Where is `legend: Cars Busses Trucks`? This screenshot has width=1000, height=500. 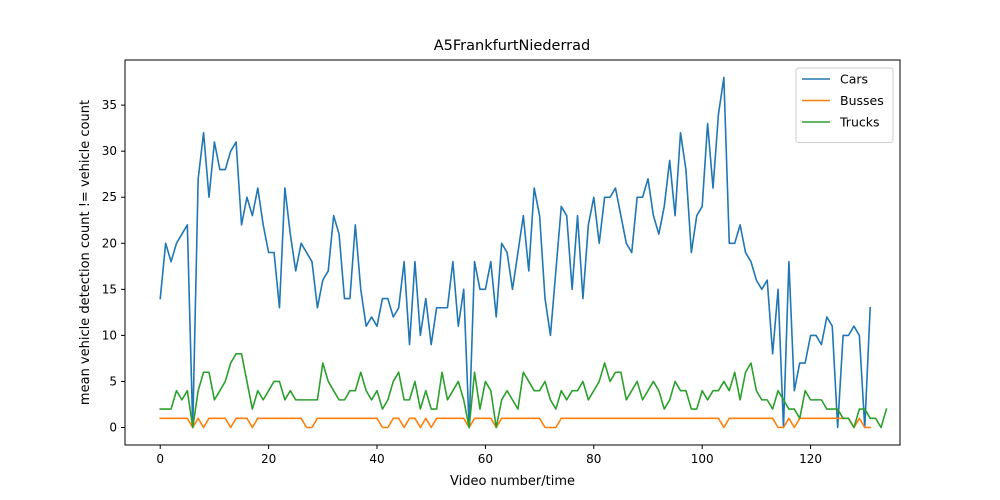
legend: Cars Busses Trucks is located at coordinates (844, 105).